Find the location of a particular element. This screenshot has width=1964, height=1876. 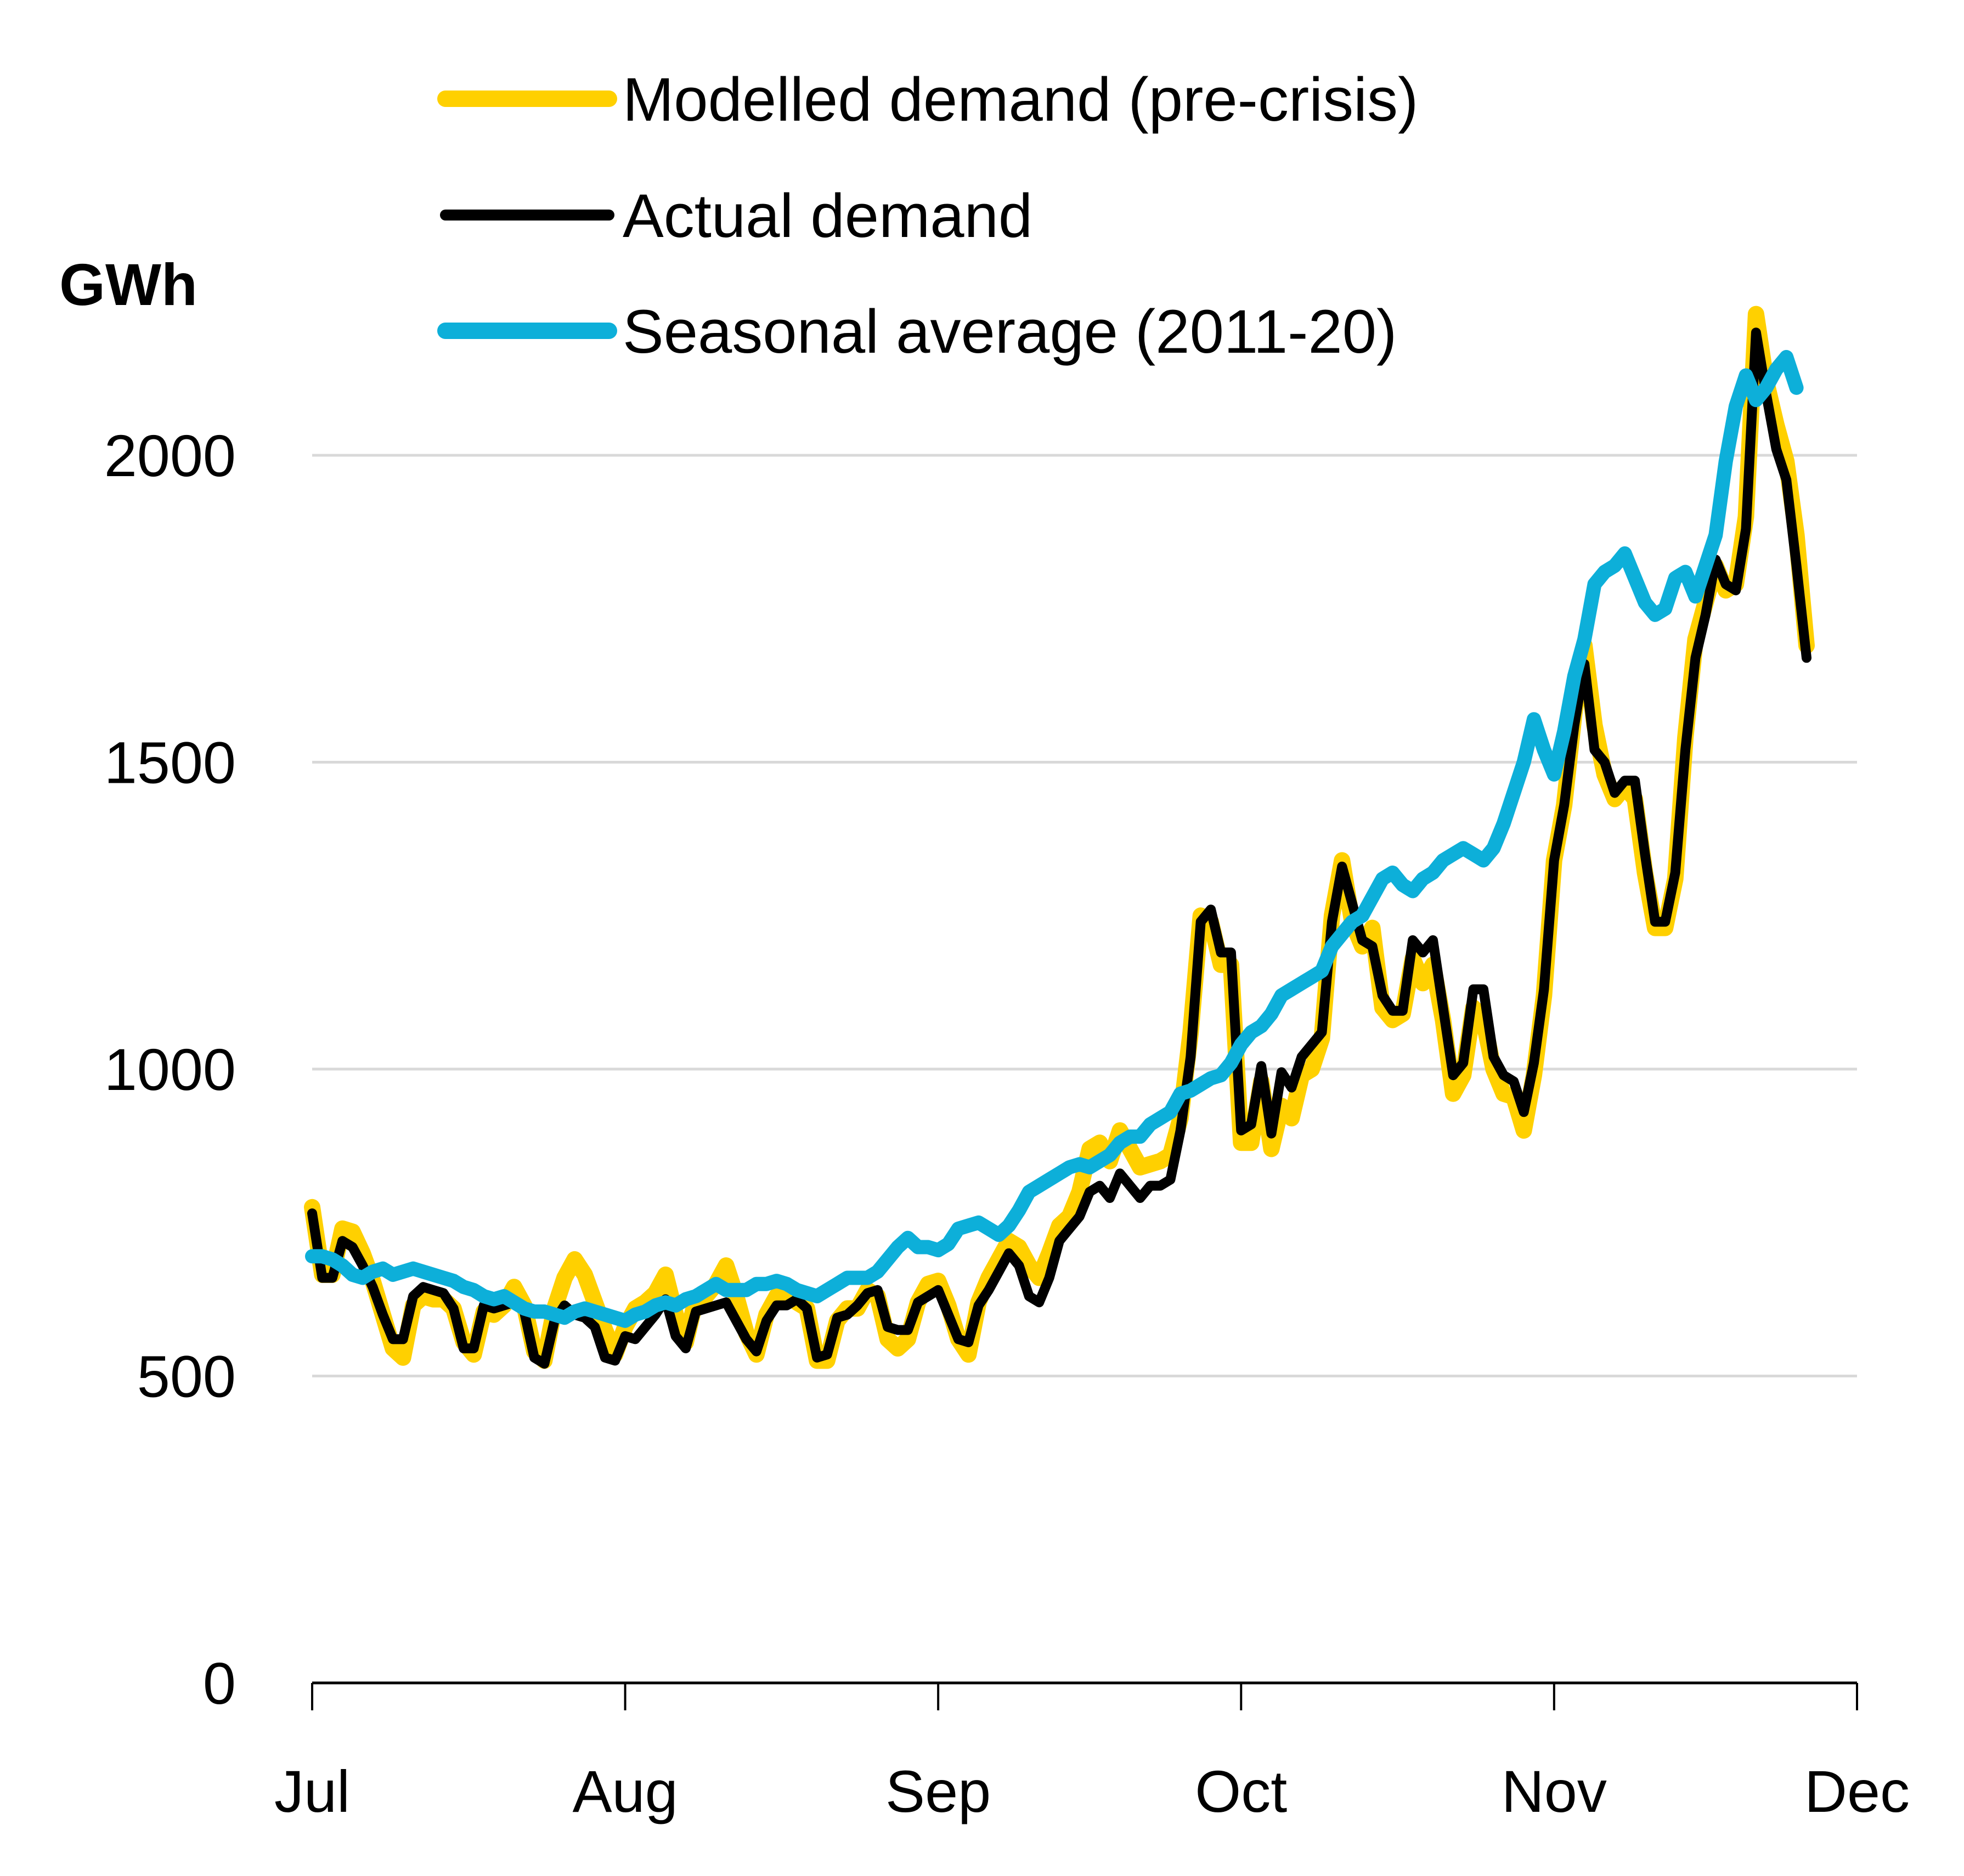

y-tick-label: 2000 is located at coordinates (170, 455).